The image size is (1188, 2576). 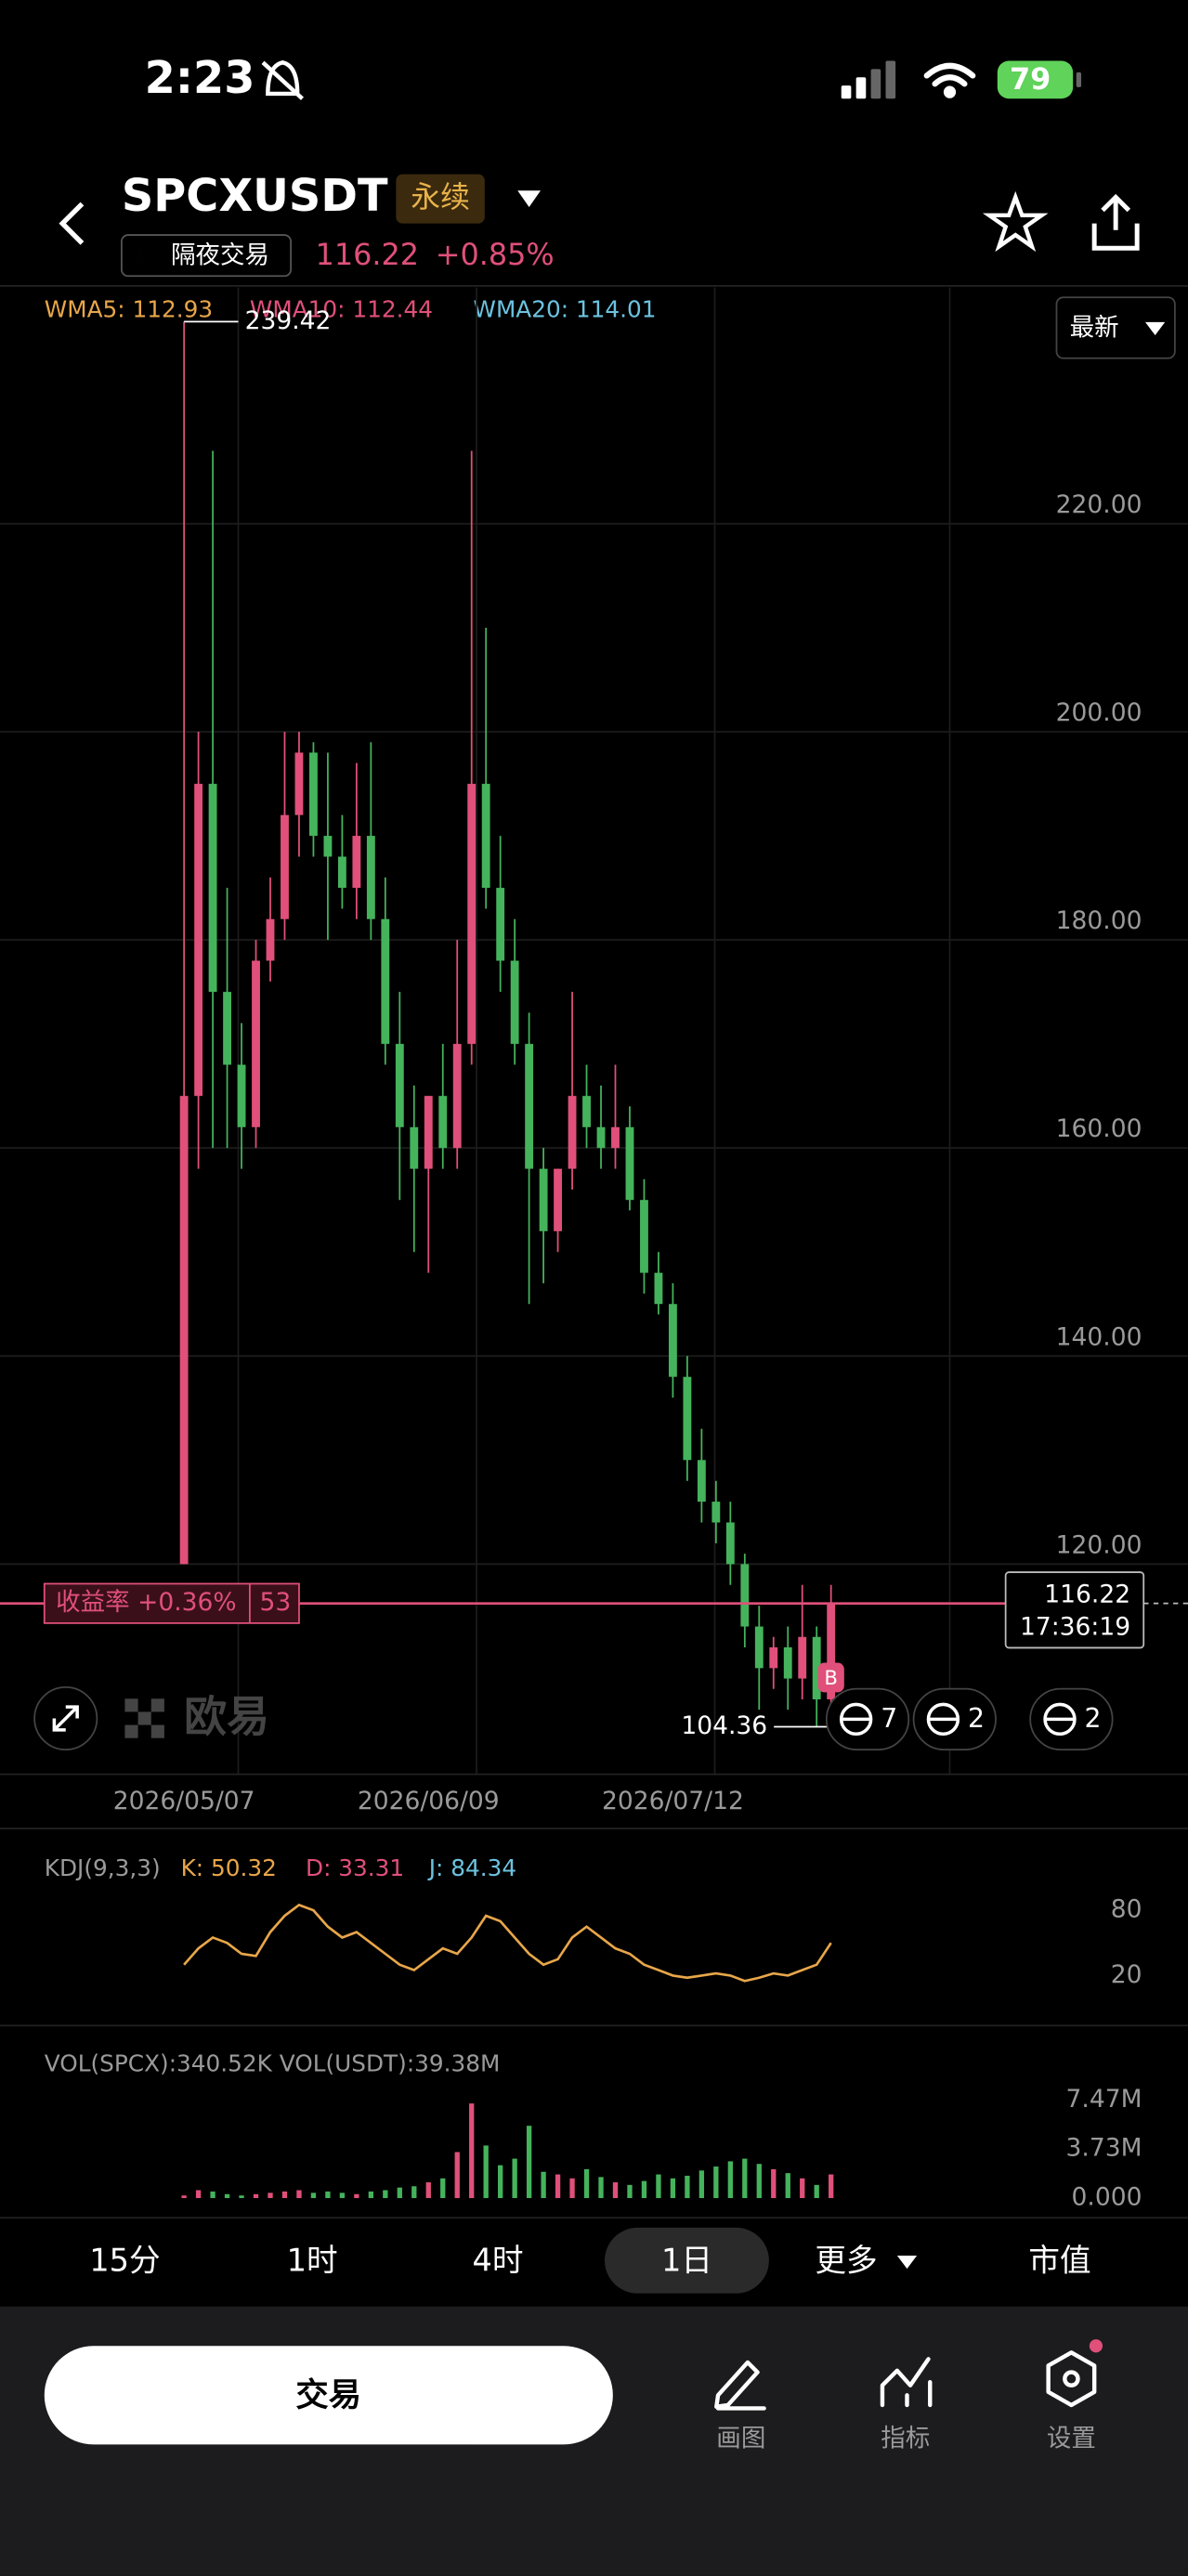 What do you see at coordinates (905, 2439) in the screenshot?
I see `tool-label: 指标` at bounding box center [905, 2439].